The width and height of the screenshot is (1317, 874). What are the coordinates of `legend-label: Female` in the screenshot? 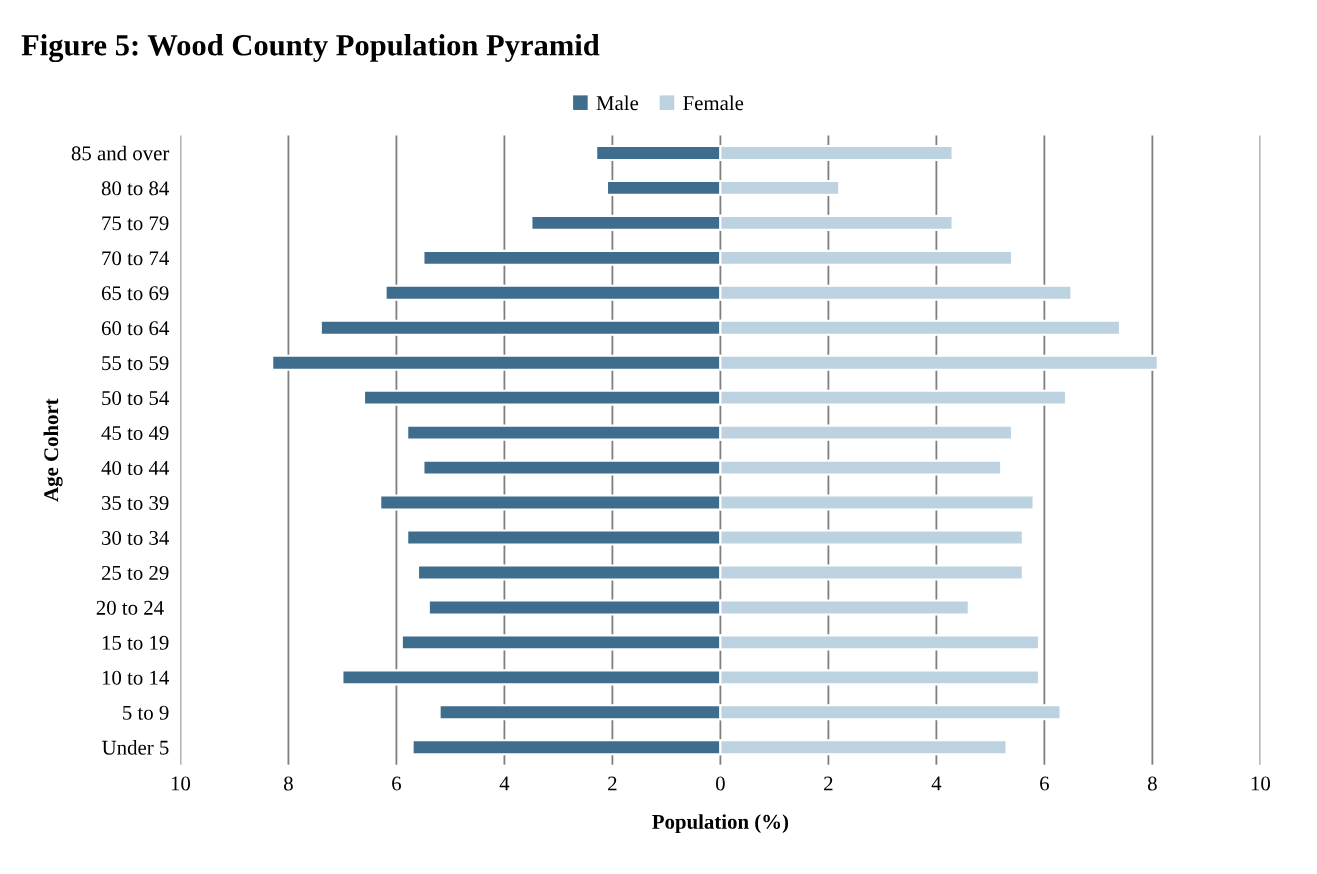 It's located at (713, 103).